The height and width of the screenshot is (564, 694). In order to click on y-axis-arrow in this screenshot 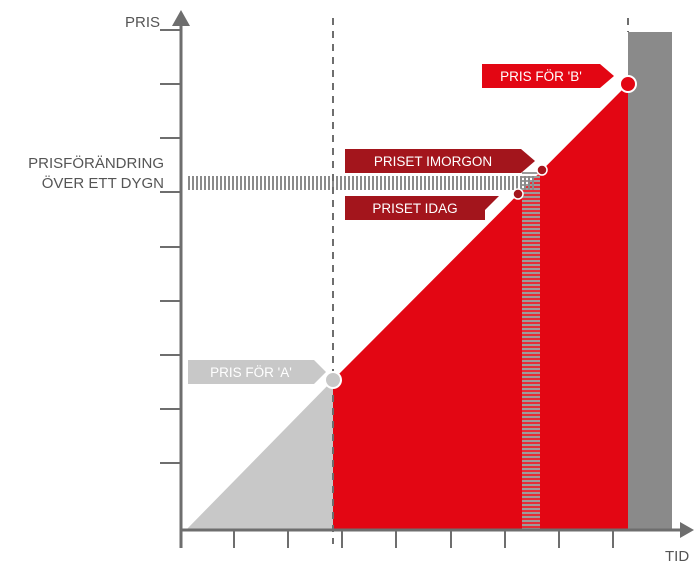, I will do `click(181, 18)`.